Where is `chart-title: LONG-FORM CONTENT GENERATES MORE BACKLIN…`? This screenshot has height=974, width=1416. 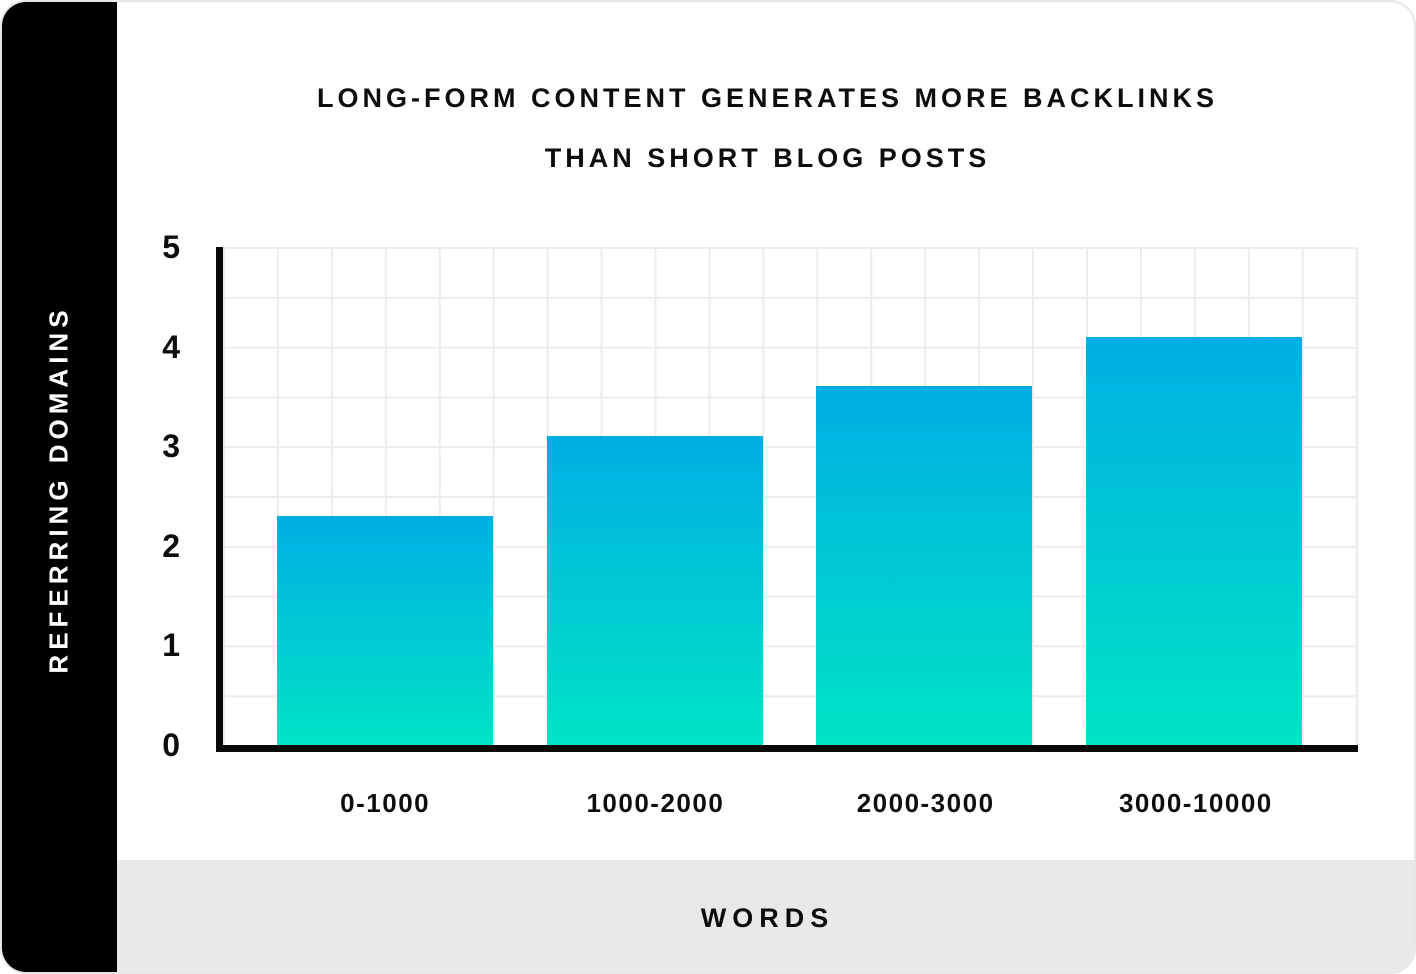 chart-title: LONG-FORM CONTENT GENERATES MORE BACKLIN… is located at coordinates (765, 128).